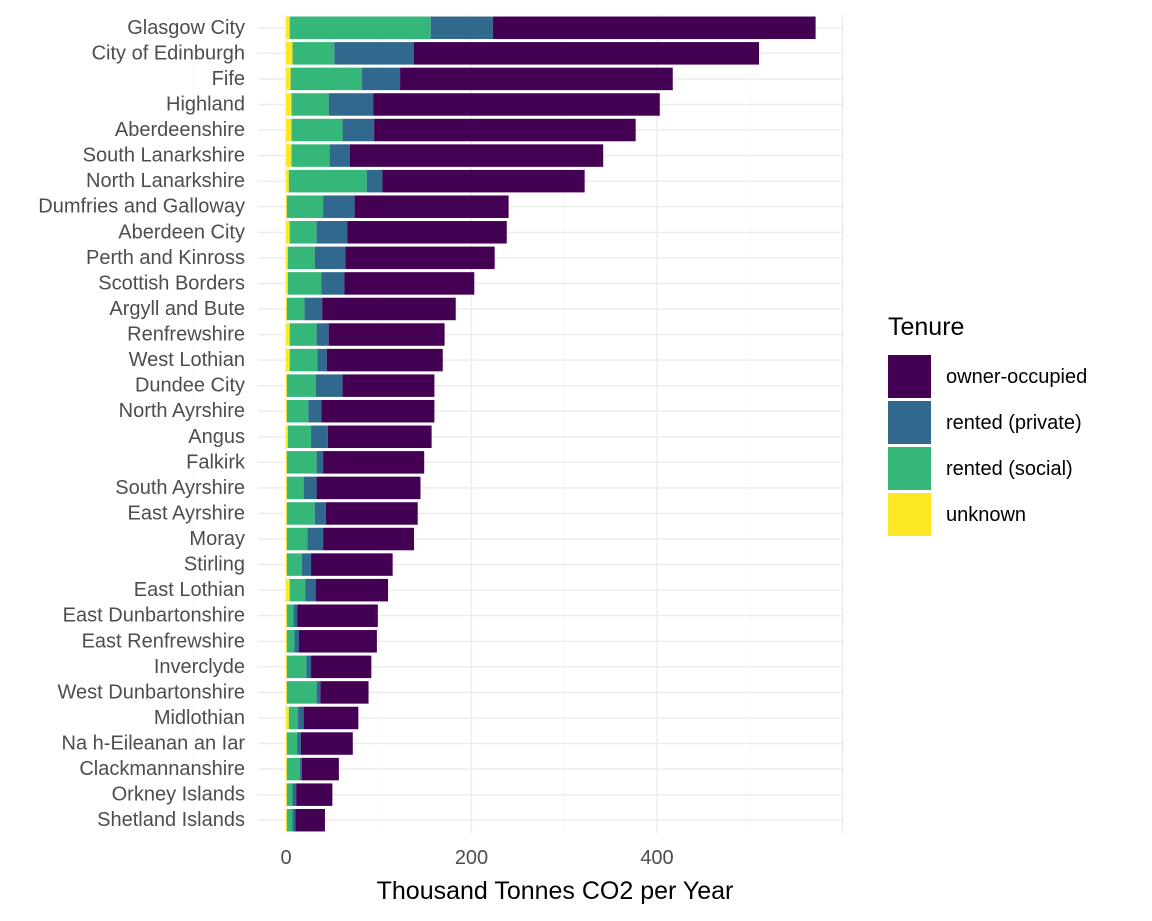 This screenshot has width=1152, height=921. I want to click on bar-rented-social--24, so click(290, 641).